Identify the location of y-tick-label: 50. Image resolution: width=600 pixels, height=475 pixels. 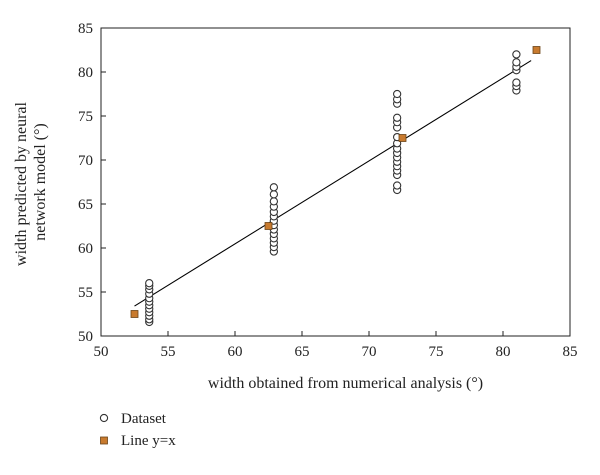
(85, 337).